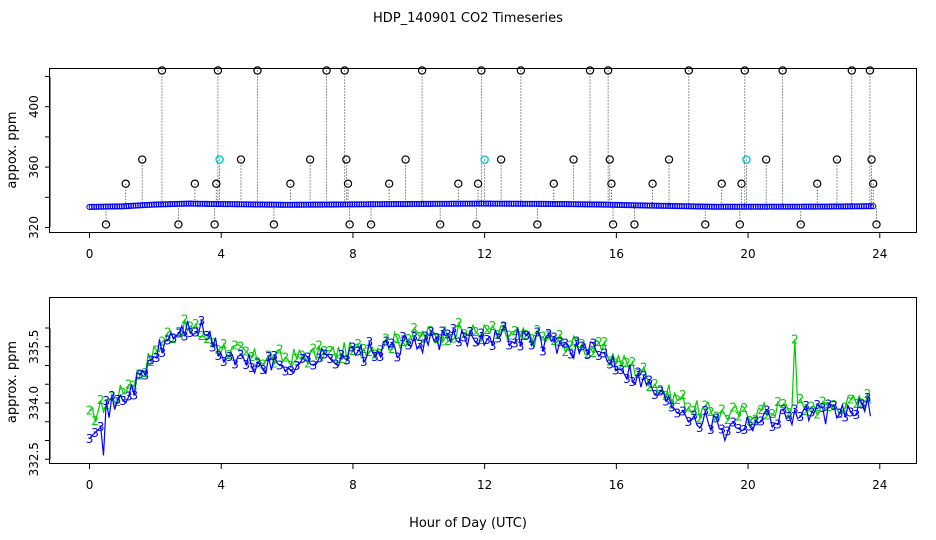 This screenshot has width=936, height=540. I want to click on x-tick-label: 20, so click(747, 254).